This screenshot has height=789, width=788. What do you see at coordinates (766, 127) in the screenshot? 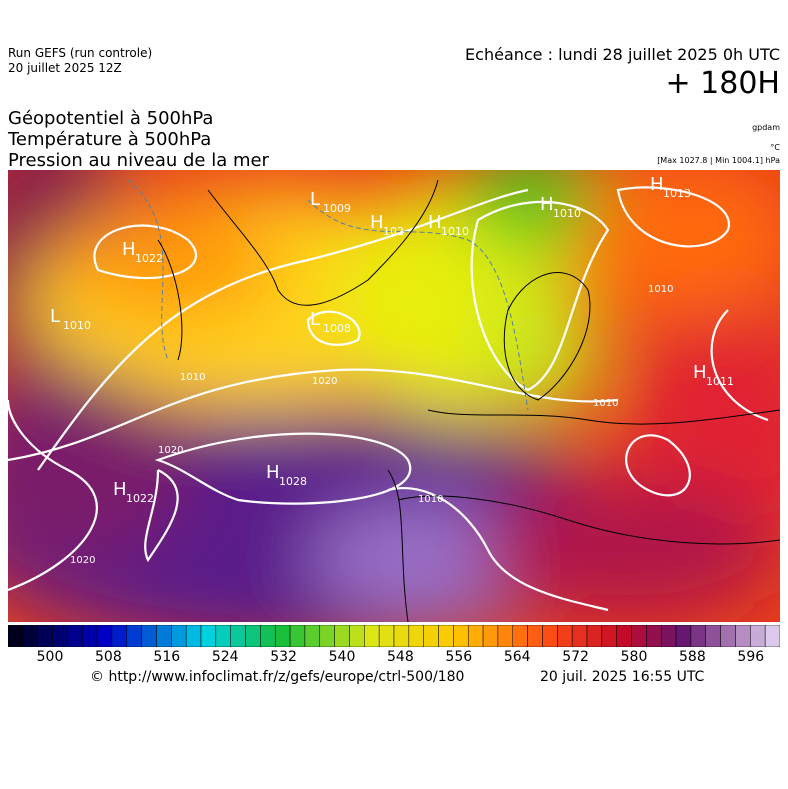
I see `unit: gpdam` at bounding box center [766, 127].